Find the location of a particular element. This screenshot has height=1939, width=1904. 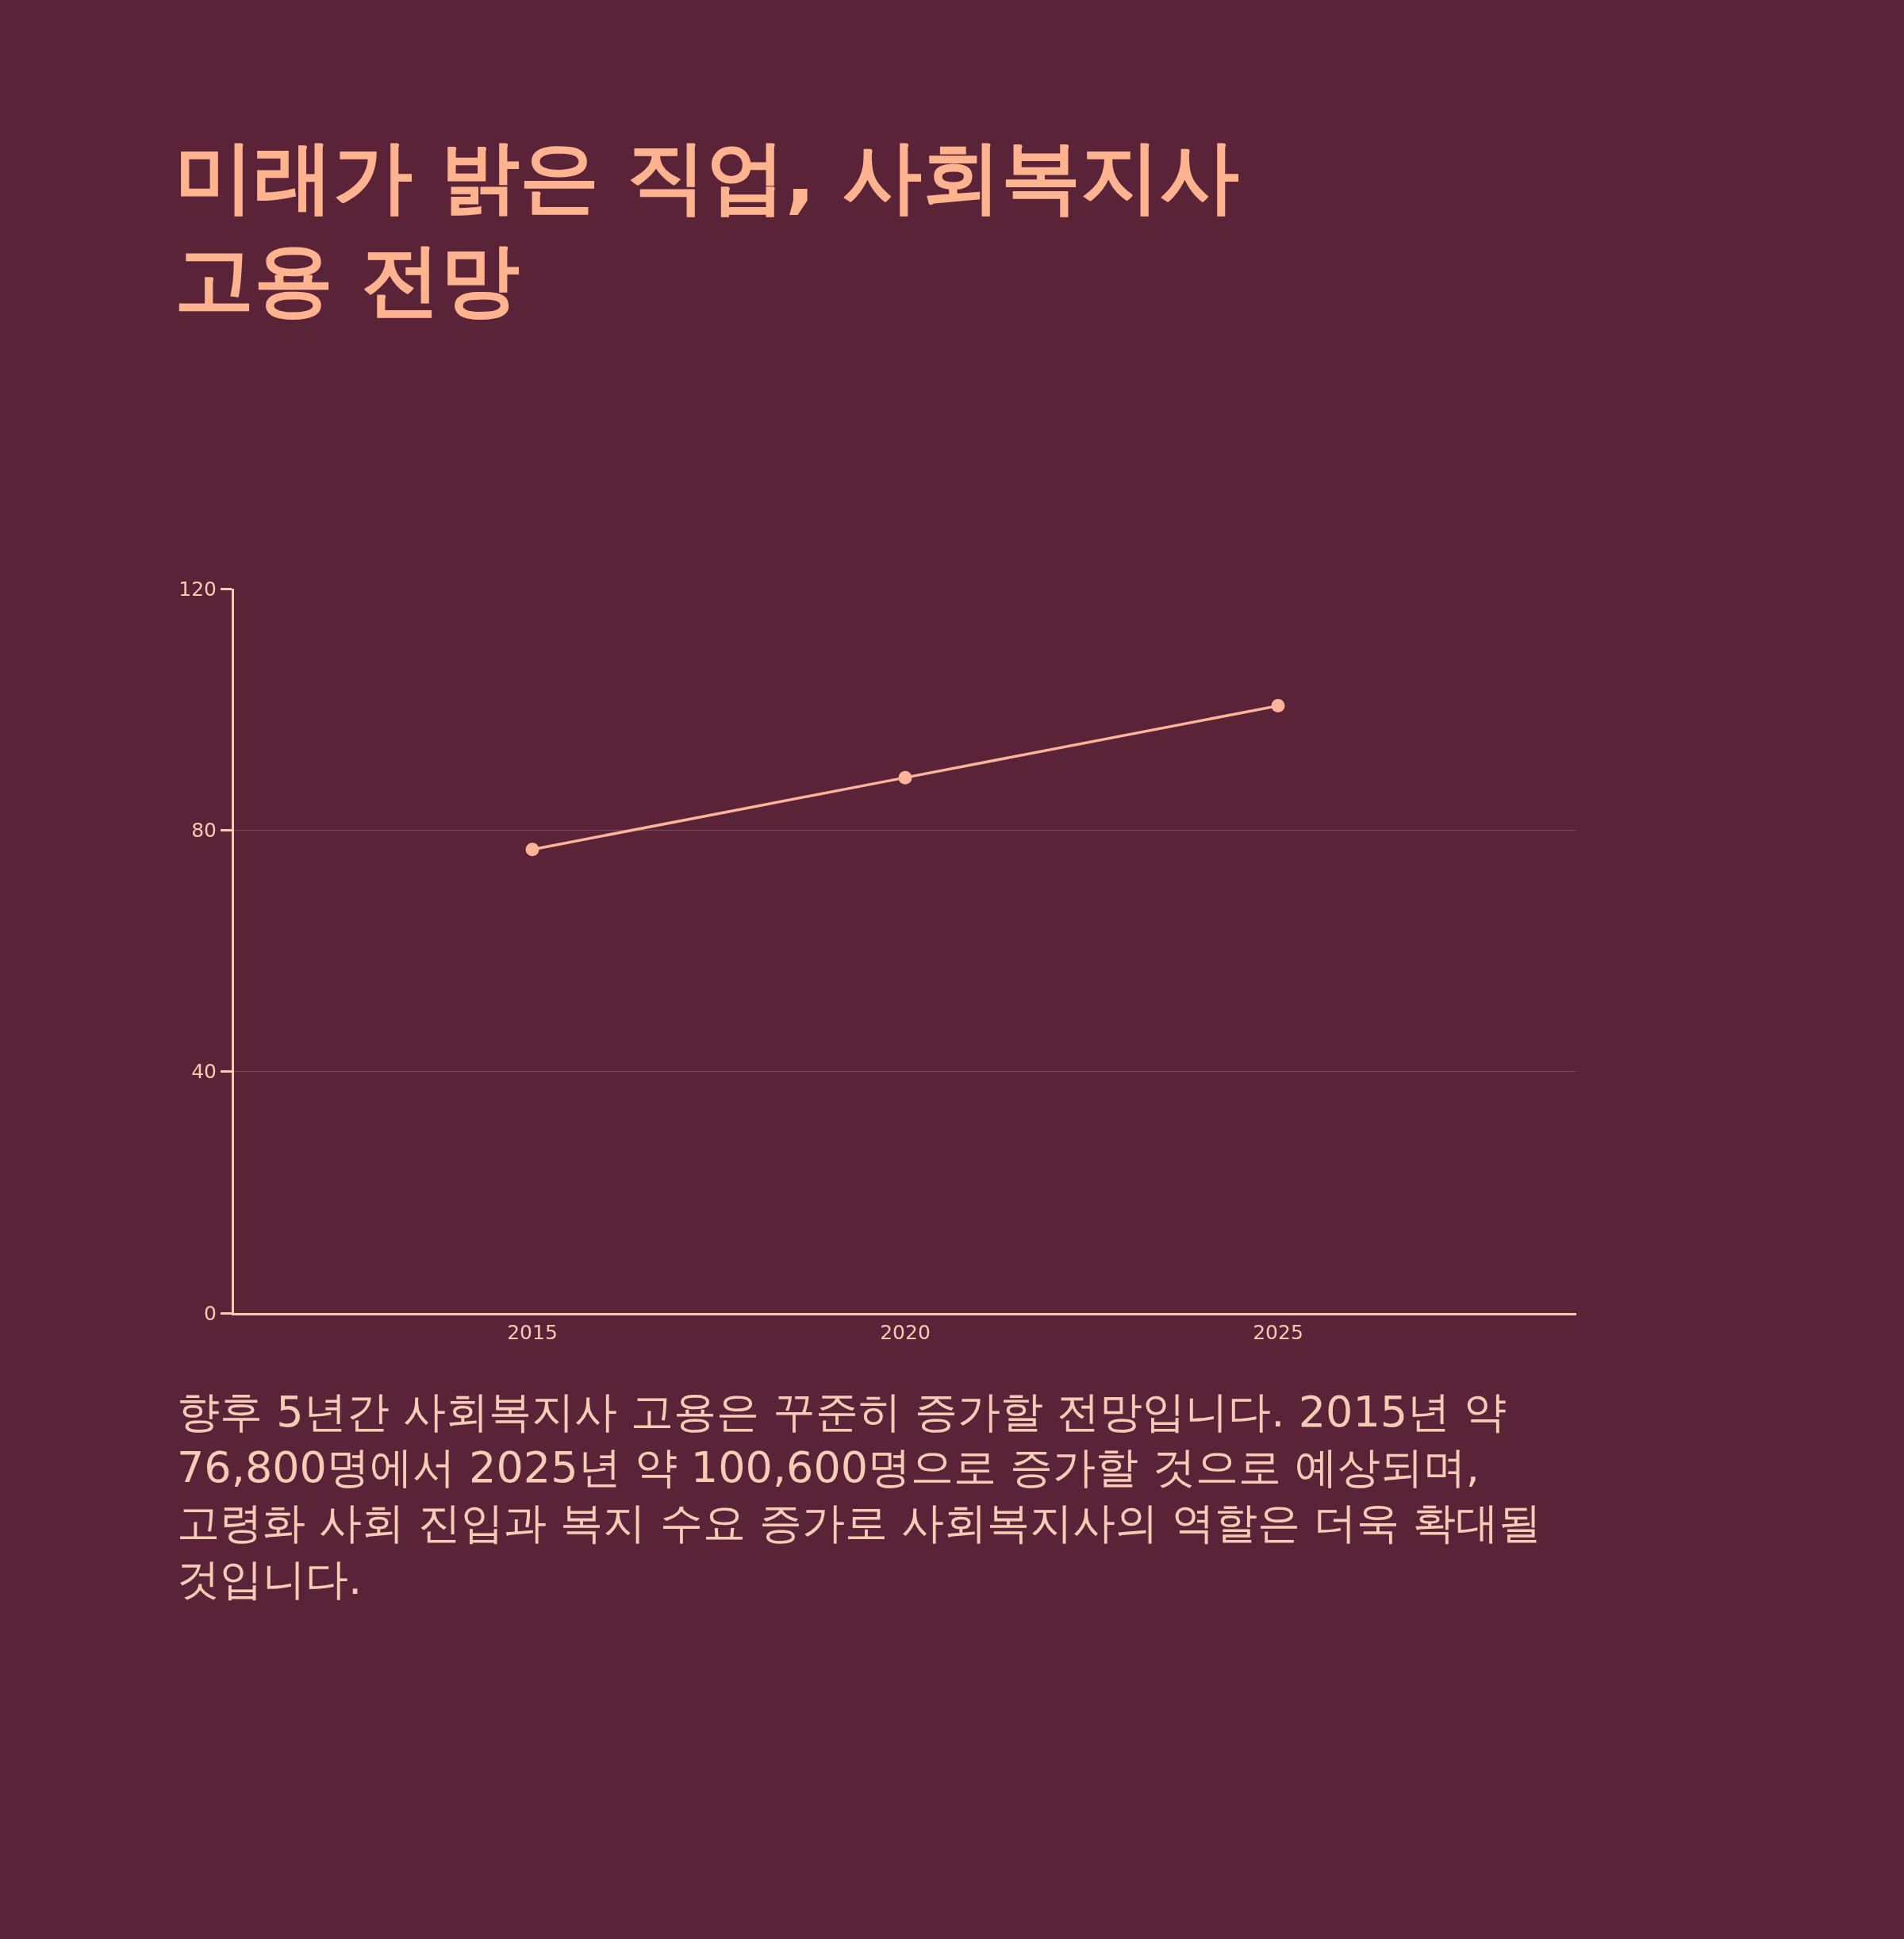

y-tick-label: 80 is located at coordinates (204, 831).